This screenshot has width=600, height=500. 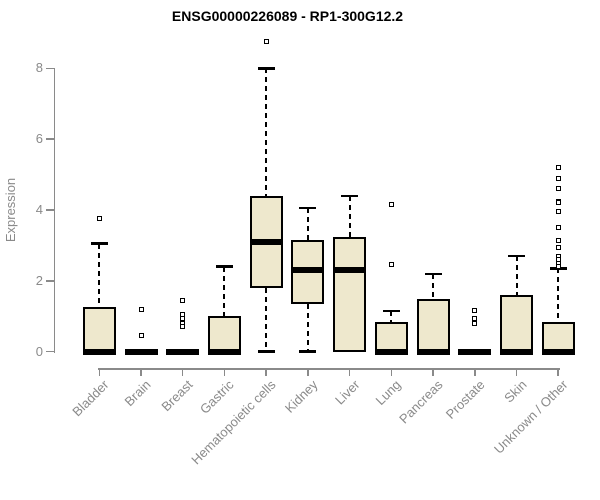 What do you see at coordinates (558, 336) in the screenshot?
I see `box-unknown-other` at bounding box center [558, 336].